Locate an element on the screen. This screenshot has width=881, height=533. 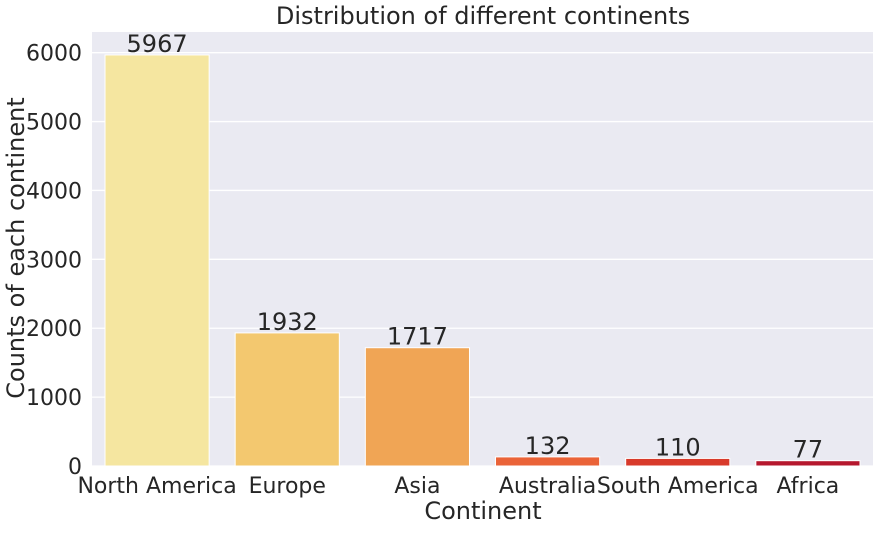
x-axis-label: Continent is located at coordinates (482, 511).